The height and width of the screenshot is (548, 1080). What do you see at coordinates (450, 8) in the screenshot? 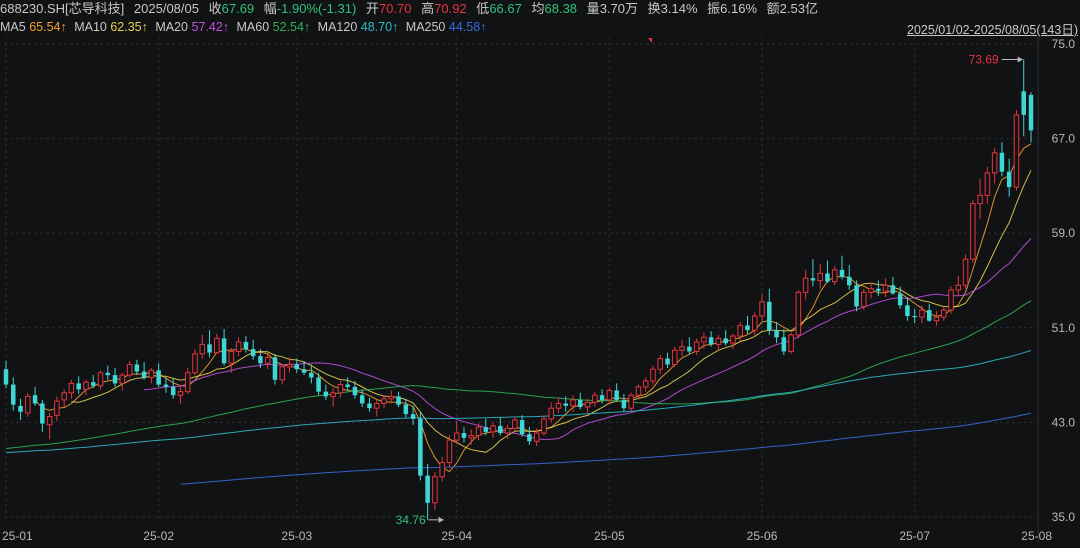
I see `high-value: 70.92` at bounding box center [450, 8].